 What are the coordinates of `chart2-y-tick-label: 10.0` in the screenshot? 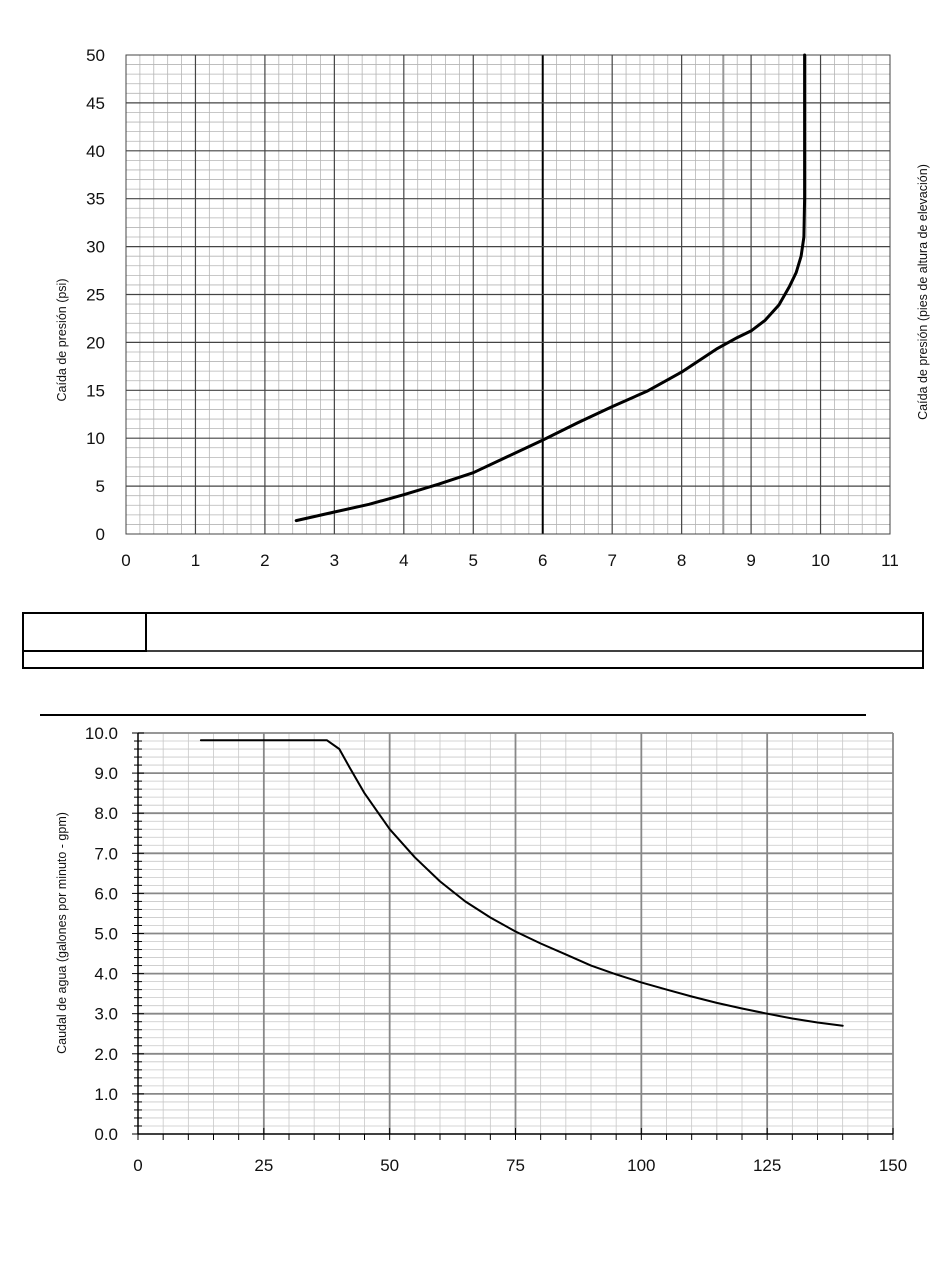 It's located at (101, 733).